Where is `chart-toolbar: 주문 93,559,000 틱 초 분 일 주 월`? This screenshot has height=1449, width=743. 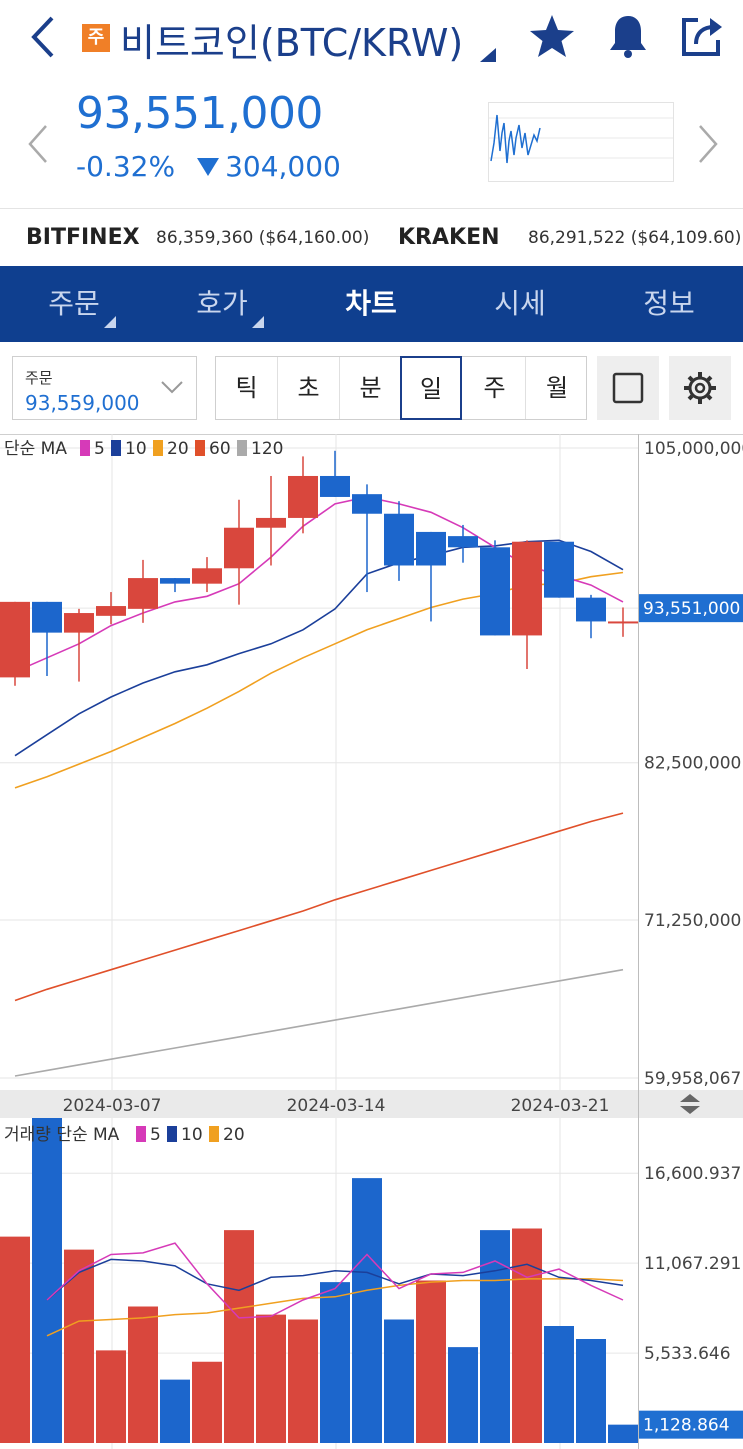
chart-toolbar: 주문 93,559,000 틱 초 분 일 주 월 is located at coordinates (371, 388).